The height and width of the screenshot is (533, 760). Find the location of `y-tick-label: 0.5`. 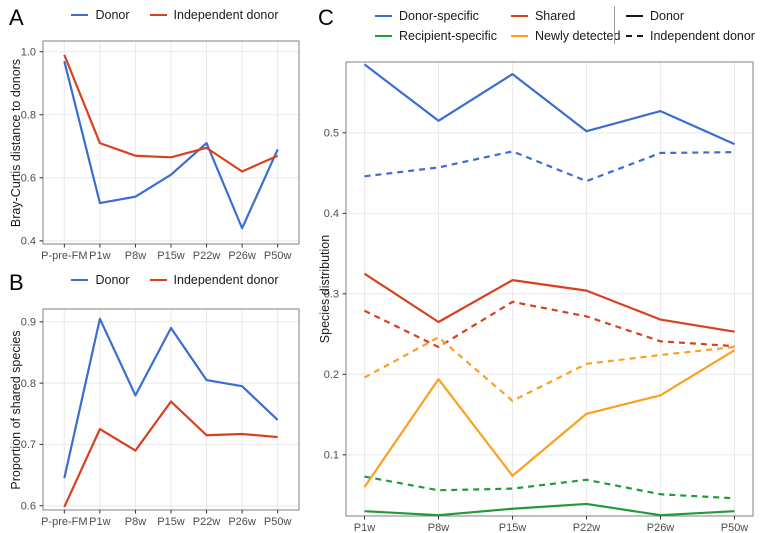

y-tick-label: 0.5 is located at coordinates (331, 134).